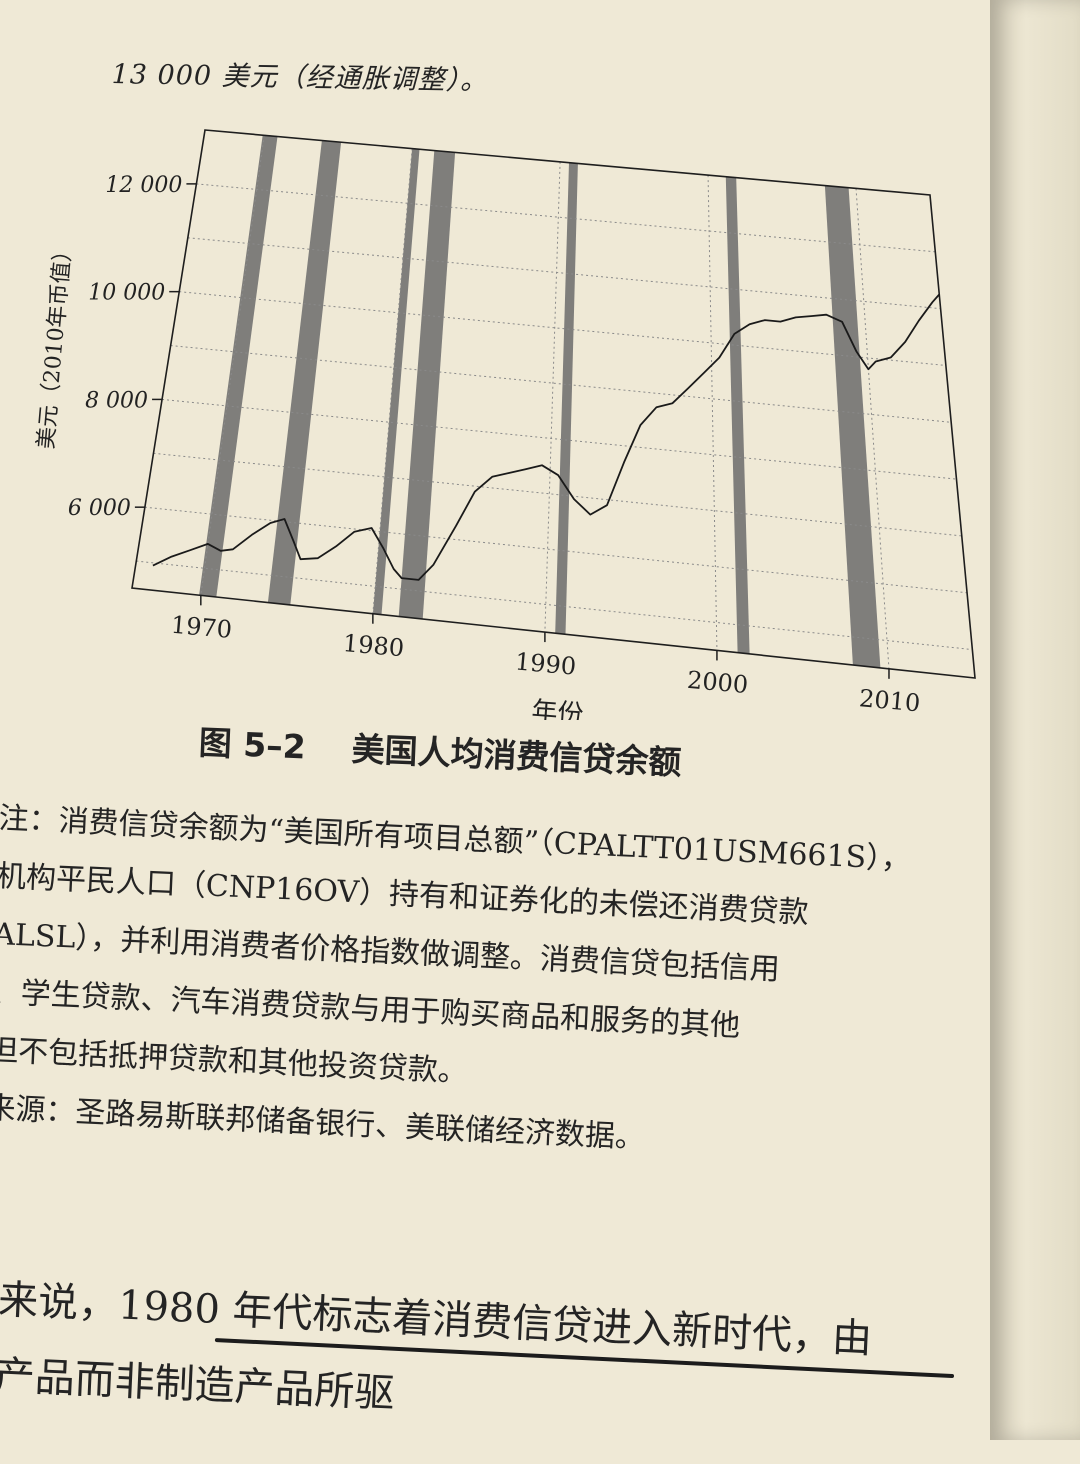 Image resolution: width=1080 pixels, height=1464 pixels. What do you see at coordinates (717, 682) in the screenshot?
I see `x-tick-label: 2000` at bounding box center [717, 682].